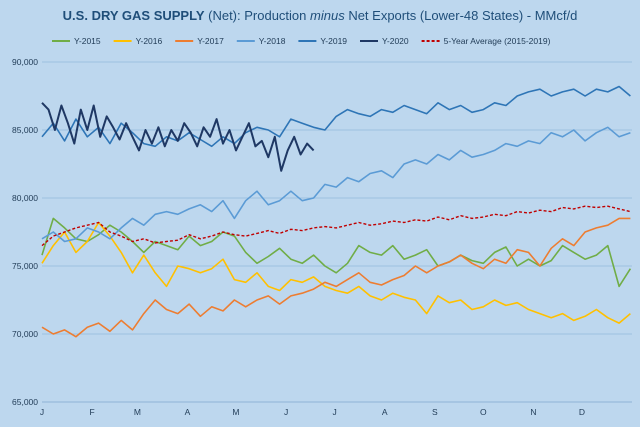  Describe the element at coordinates (533, 412) in the screenshot. I see `x-tick-label: N` at that location.